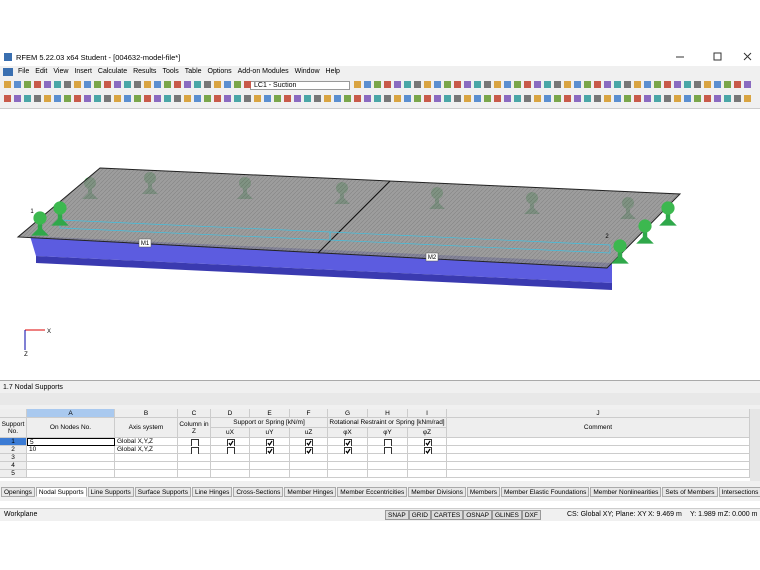 The width and height of the screenshot is (760, 570). What do you see at coordinates (332, 71) in the screenshot?
I see `menu-item: Help` at bounding box center [332, 71].